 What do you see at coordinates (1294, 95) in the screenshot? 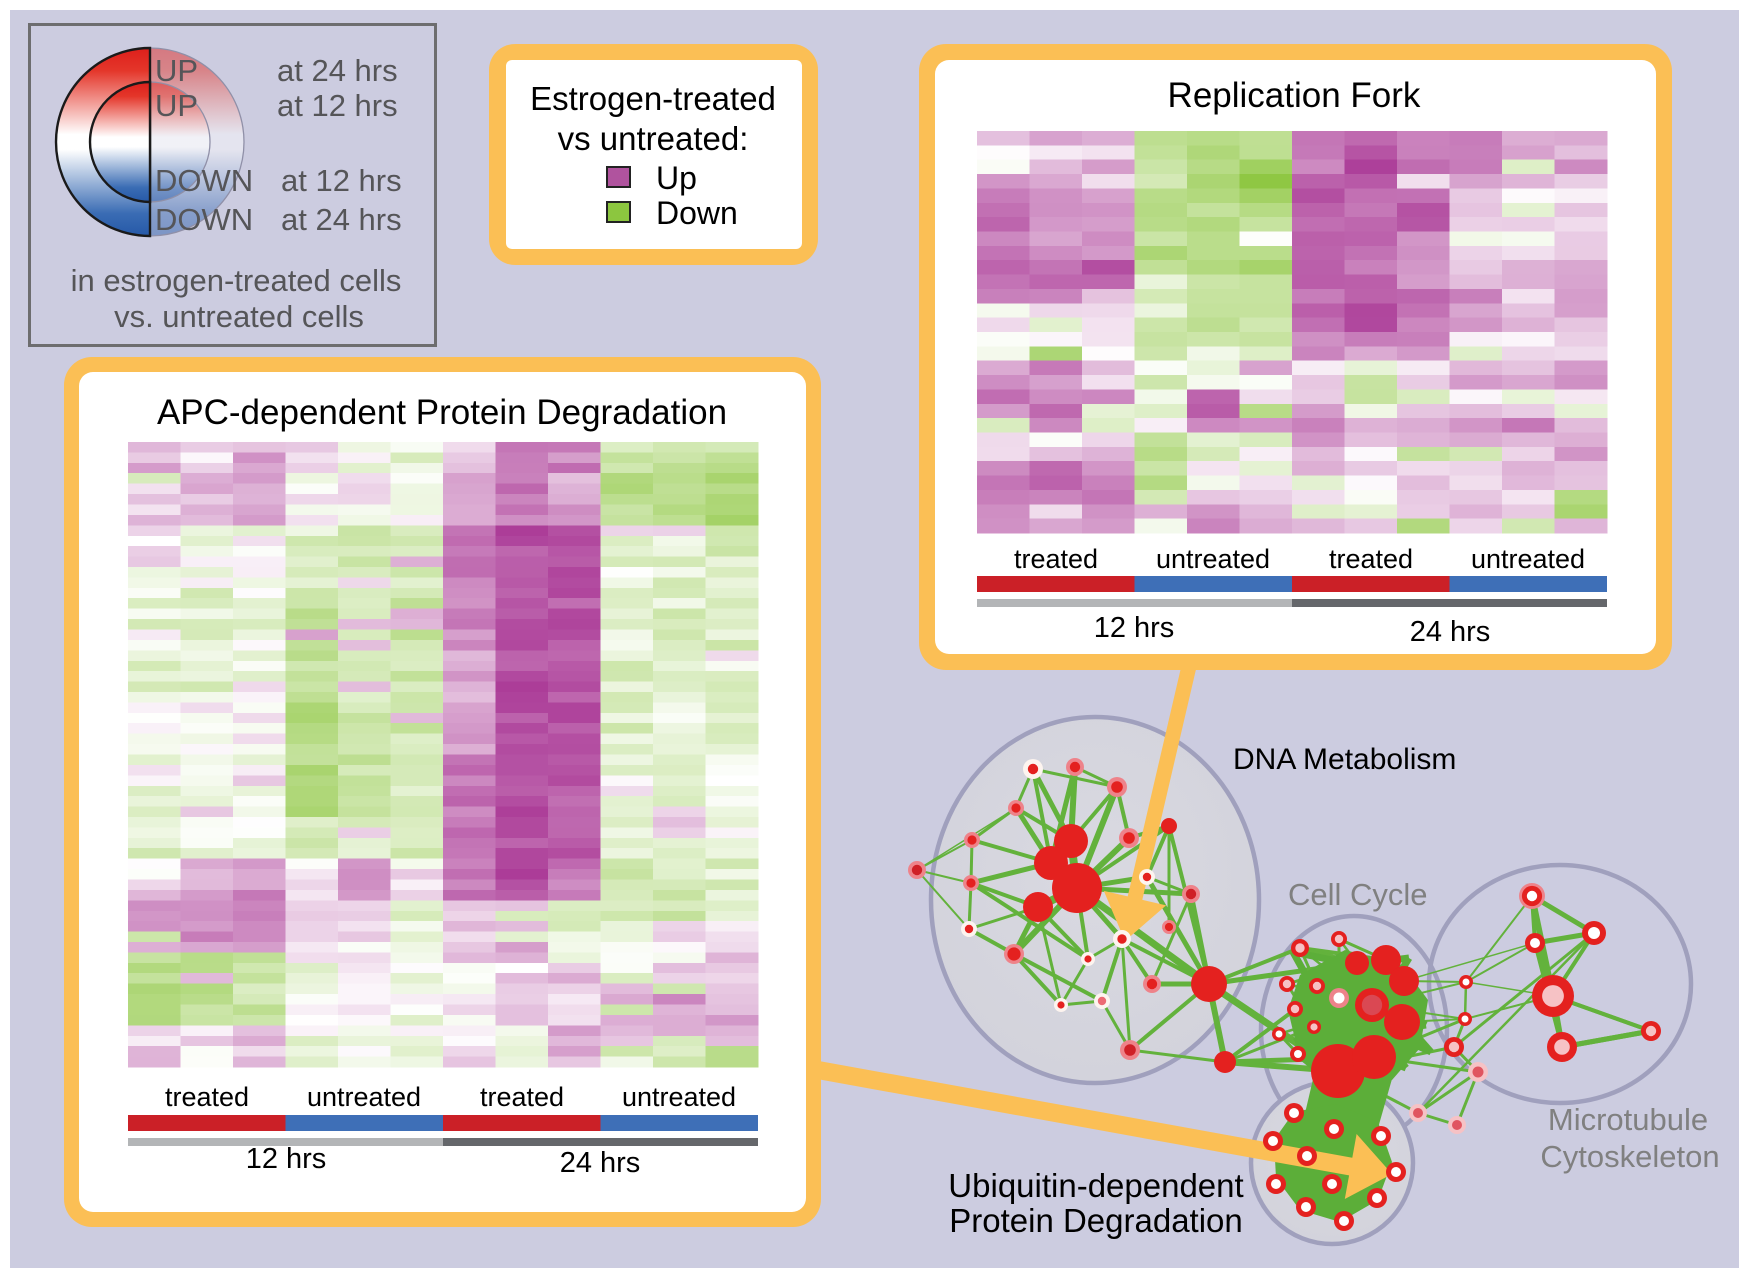
I see `svg-text: Replication Fork` at bounding box center [1294, 95].